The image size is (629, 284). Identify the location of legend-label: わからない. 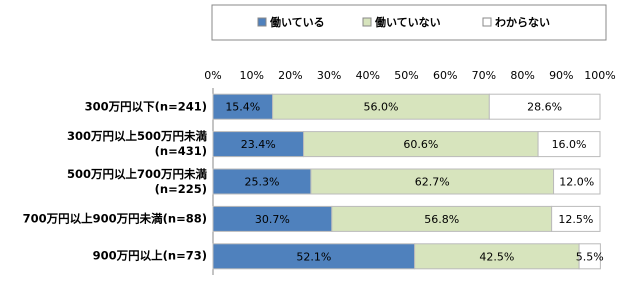
(522, 22).